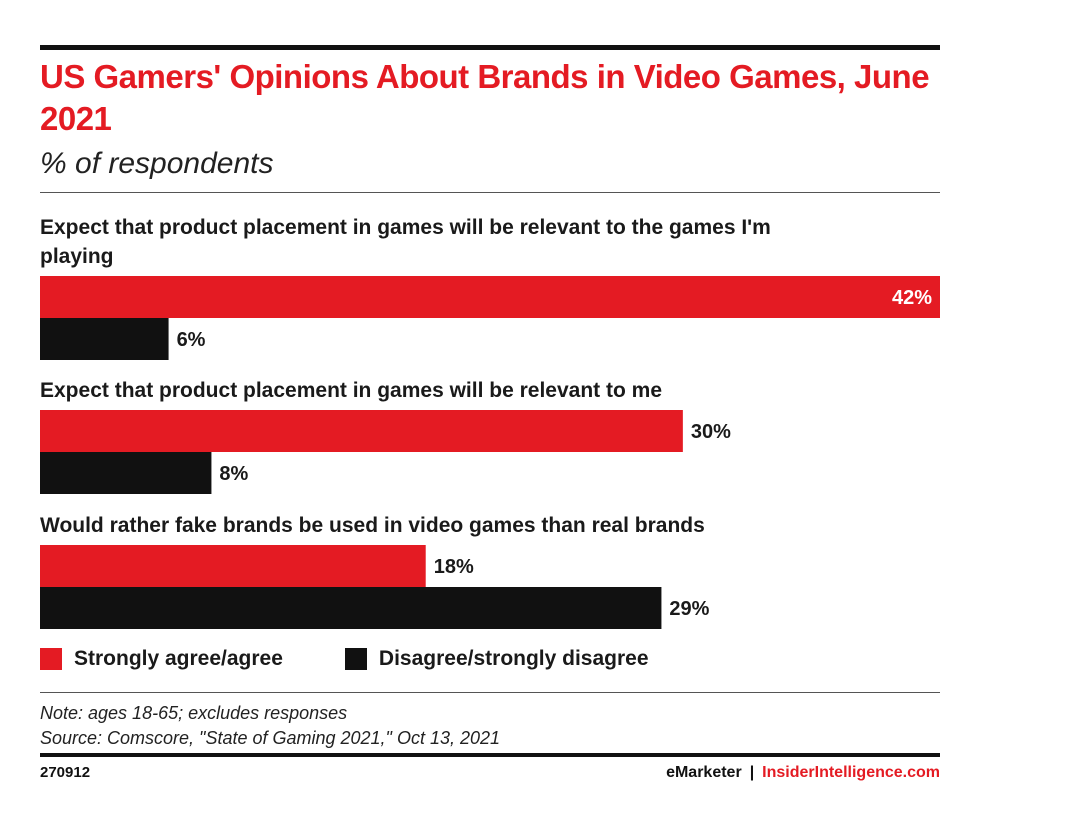 The width and height of the screenshot is (1080, 824). I want to click on brand-credit: eMarketer | InsiderIntelligence.com, so click(803, 773).